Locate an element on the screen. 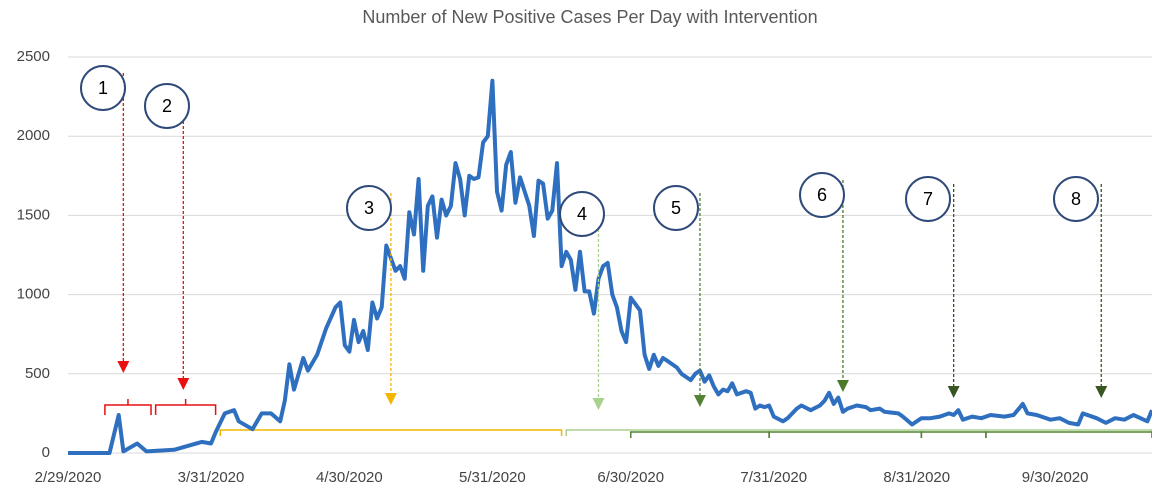 The image size is (1152, 490). annotation-label: 5 is located at coordinates (676, 208).